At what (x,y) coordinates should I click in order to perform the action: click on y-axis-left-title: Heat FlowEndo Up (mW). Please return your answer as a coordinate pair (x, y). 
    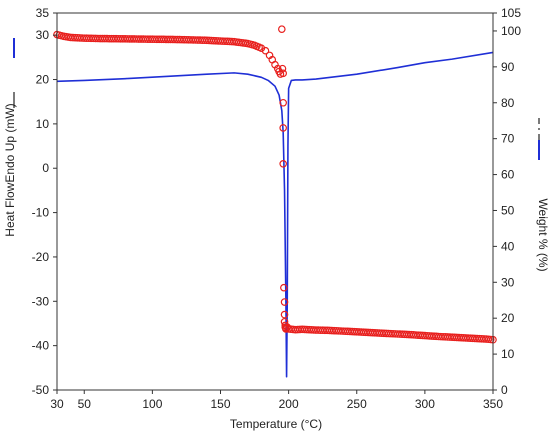
    Looking at the image, I should click on (10, 169).